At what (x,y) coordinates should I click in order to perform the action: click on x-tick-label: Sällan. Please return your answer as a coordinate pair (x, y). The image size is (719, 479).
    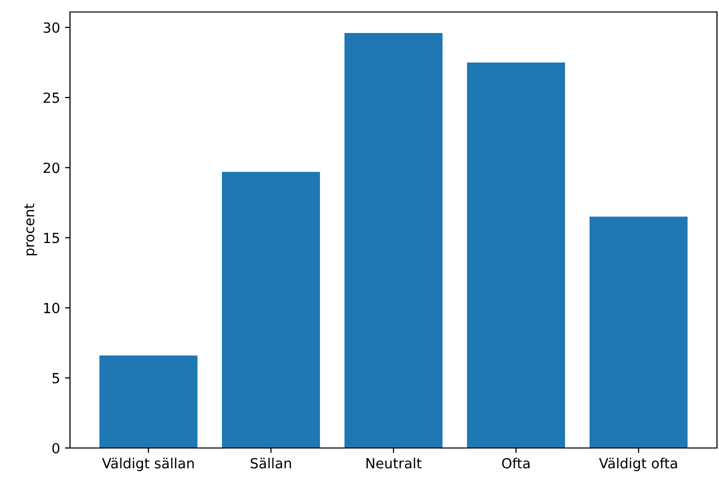
    Looking at the image, I should click on (270, 463).